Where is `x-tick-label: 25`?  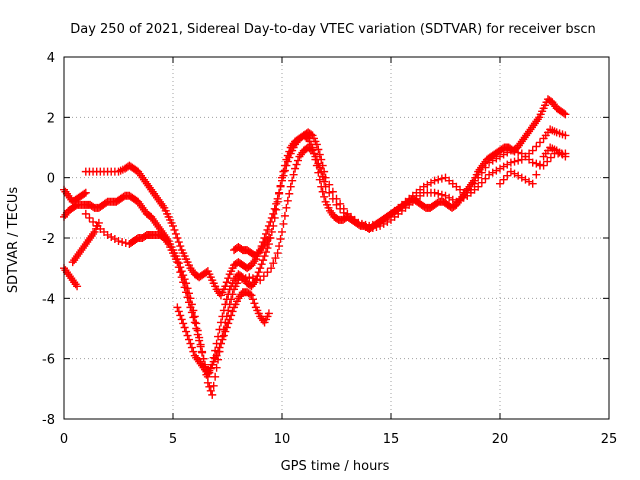
x-tick-label: 25 is located at coordinates (609, 439).